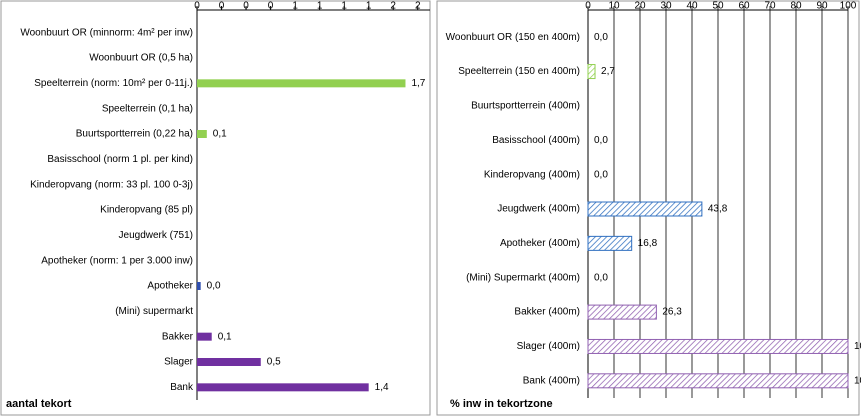  What do you see at coordinates (39, 404) in the screenshot?
I see `axis-label: aantal tekort` at bounding box center [39, 404].